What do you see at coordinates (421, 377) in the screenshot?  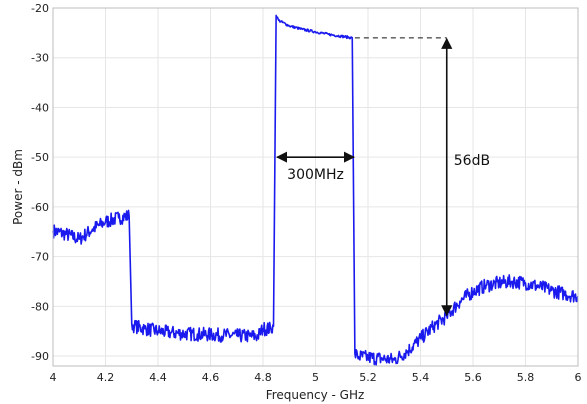 I see `x-tick-label: 5.4` at bounding box center [421, 377].